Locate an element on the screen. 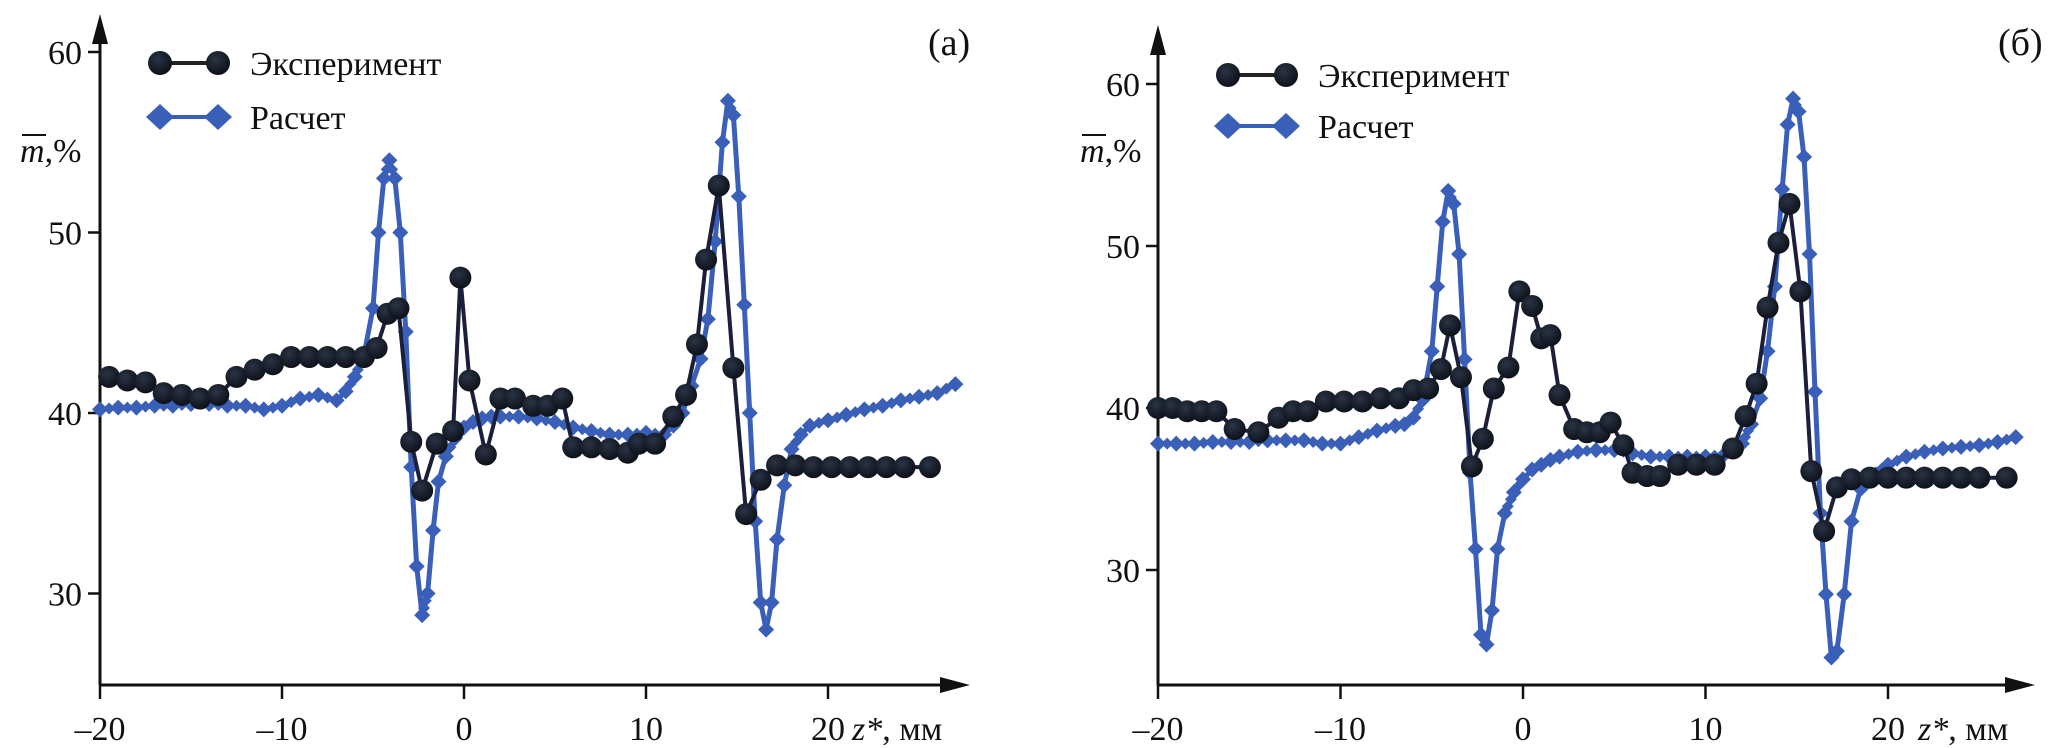 Image resolution: width=2067 pixels, height=748 pixels. legend-label-calculation: Расчет is located at coordinates (298, 118).